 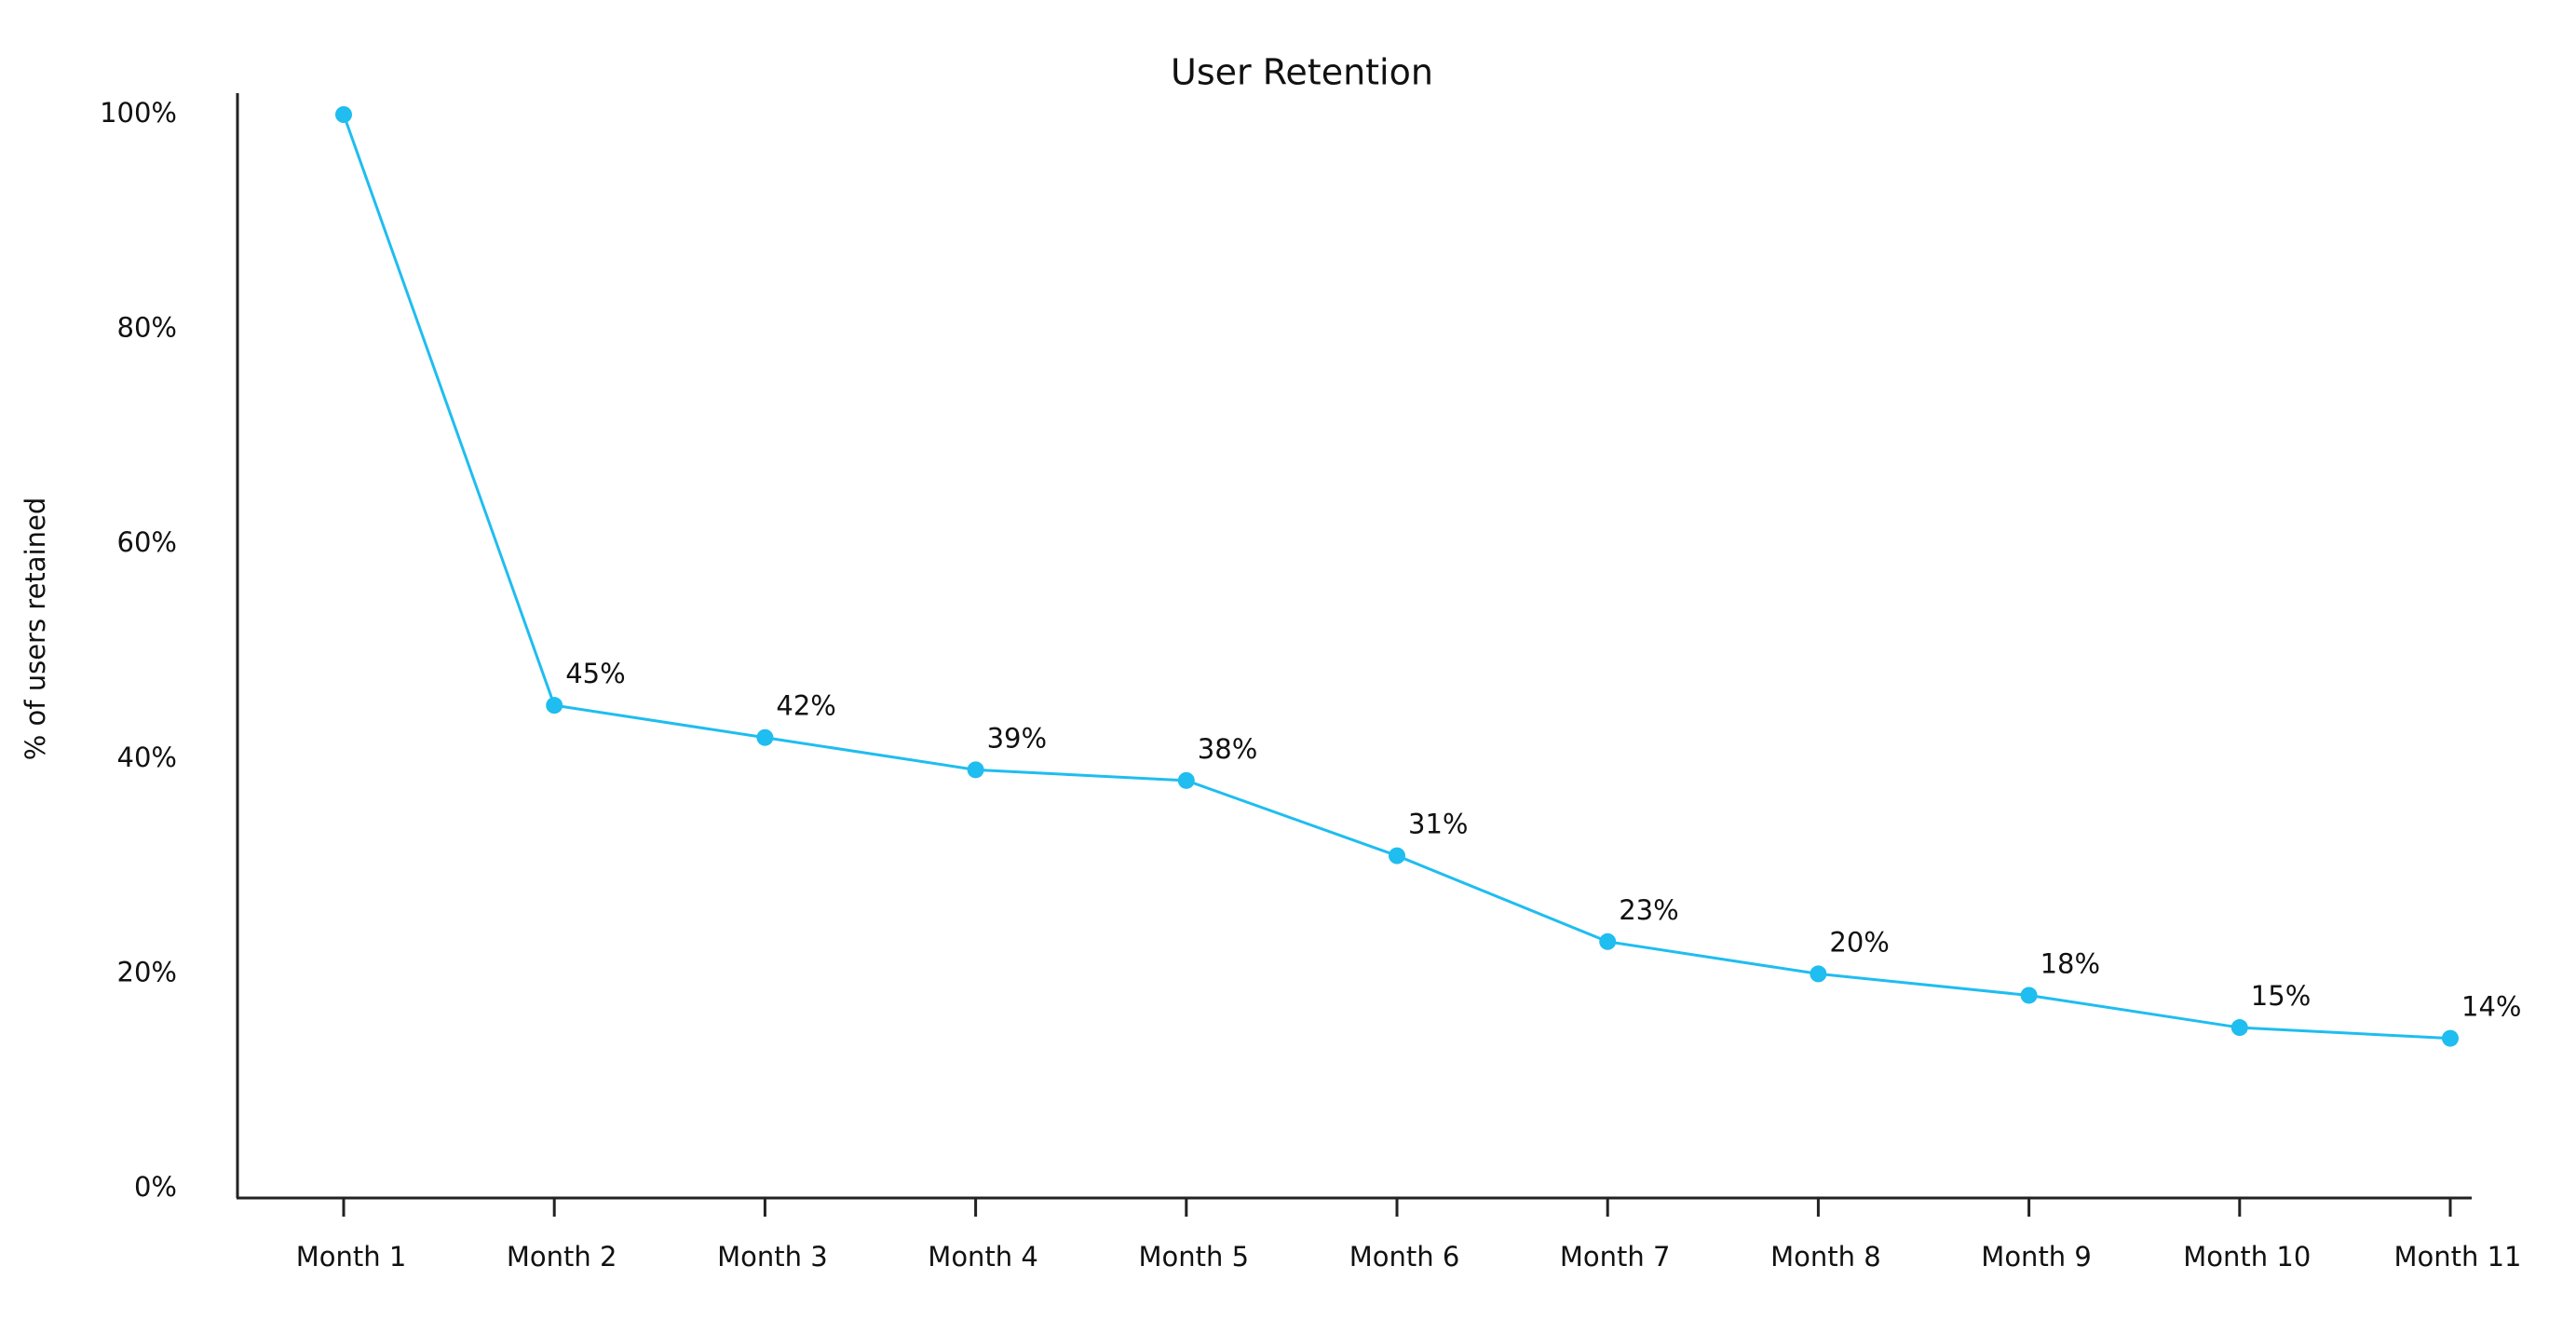 What do you see at coordinates (35, 628) in the screenshot?
I see `y-axis-label: % of users retained` at bounding box center [35, 628].